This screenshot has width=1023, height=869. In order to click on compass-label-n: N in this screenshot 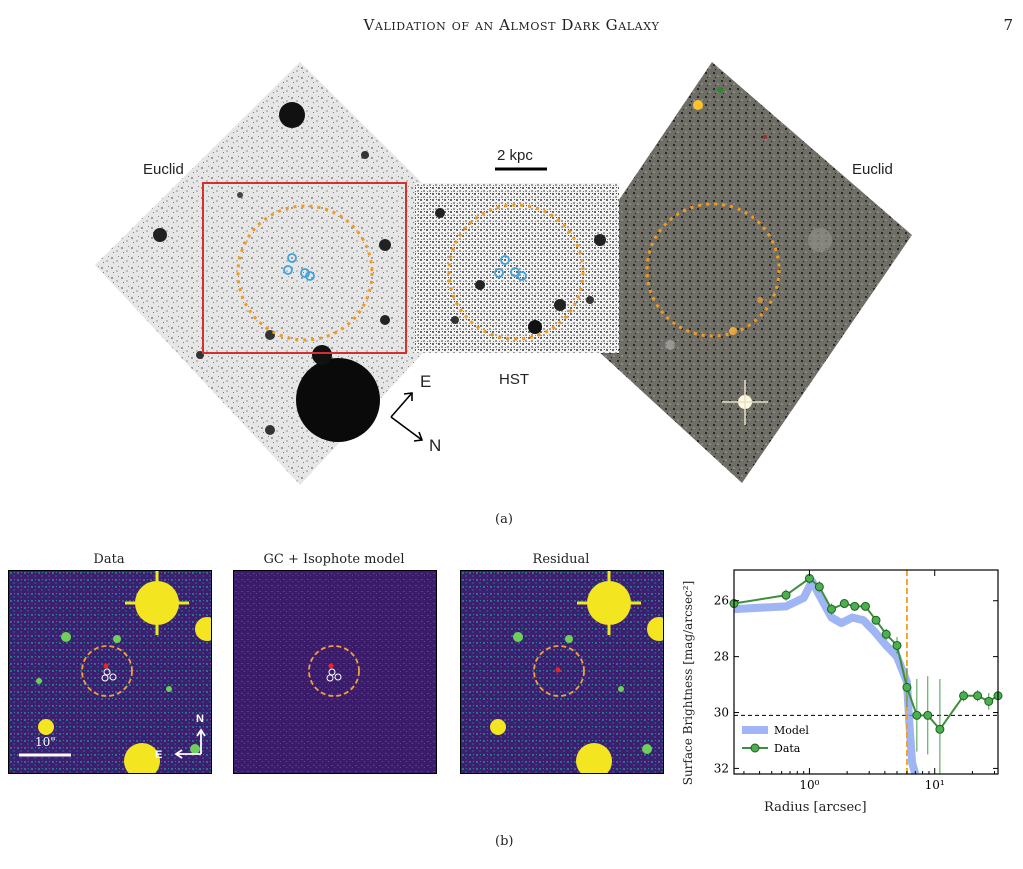, I will do `click(435, 445)`.